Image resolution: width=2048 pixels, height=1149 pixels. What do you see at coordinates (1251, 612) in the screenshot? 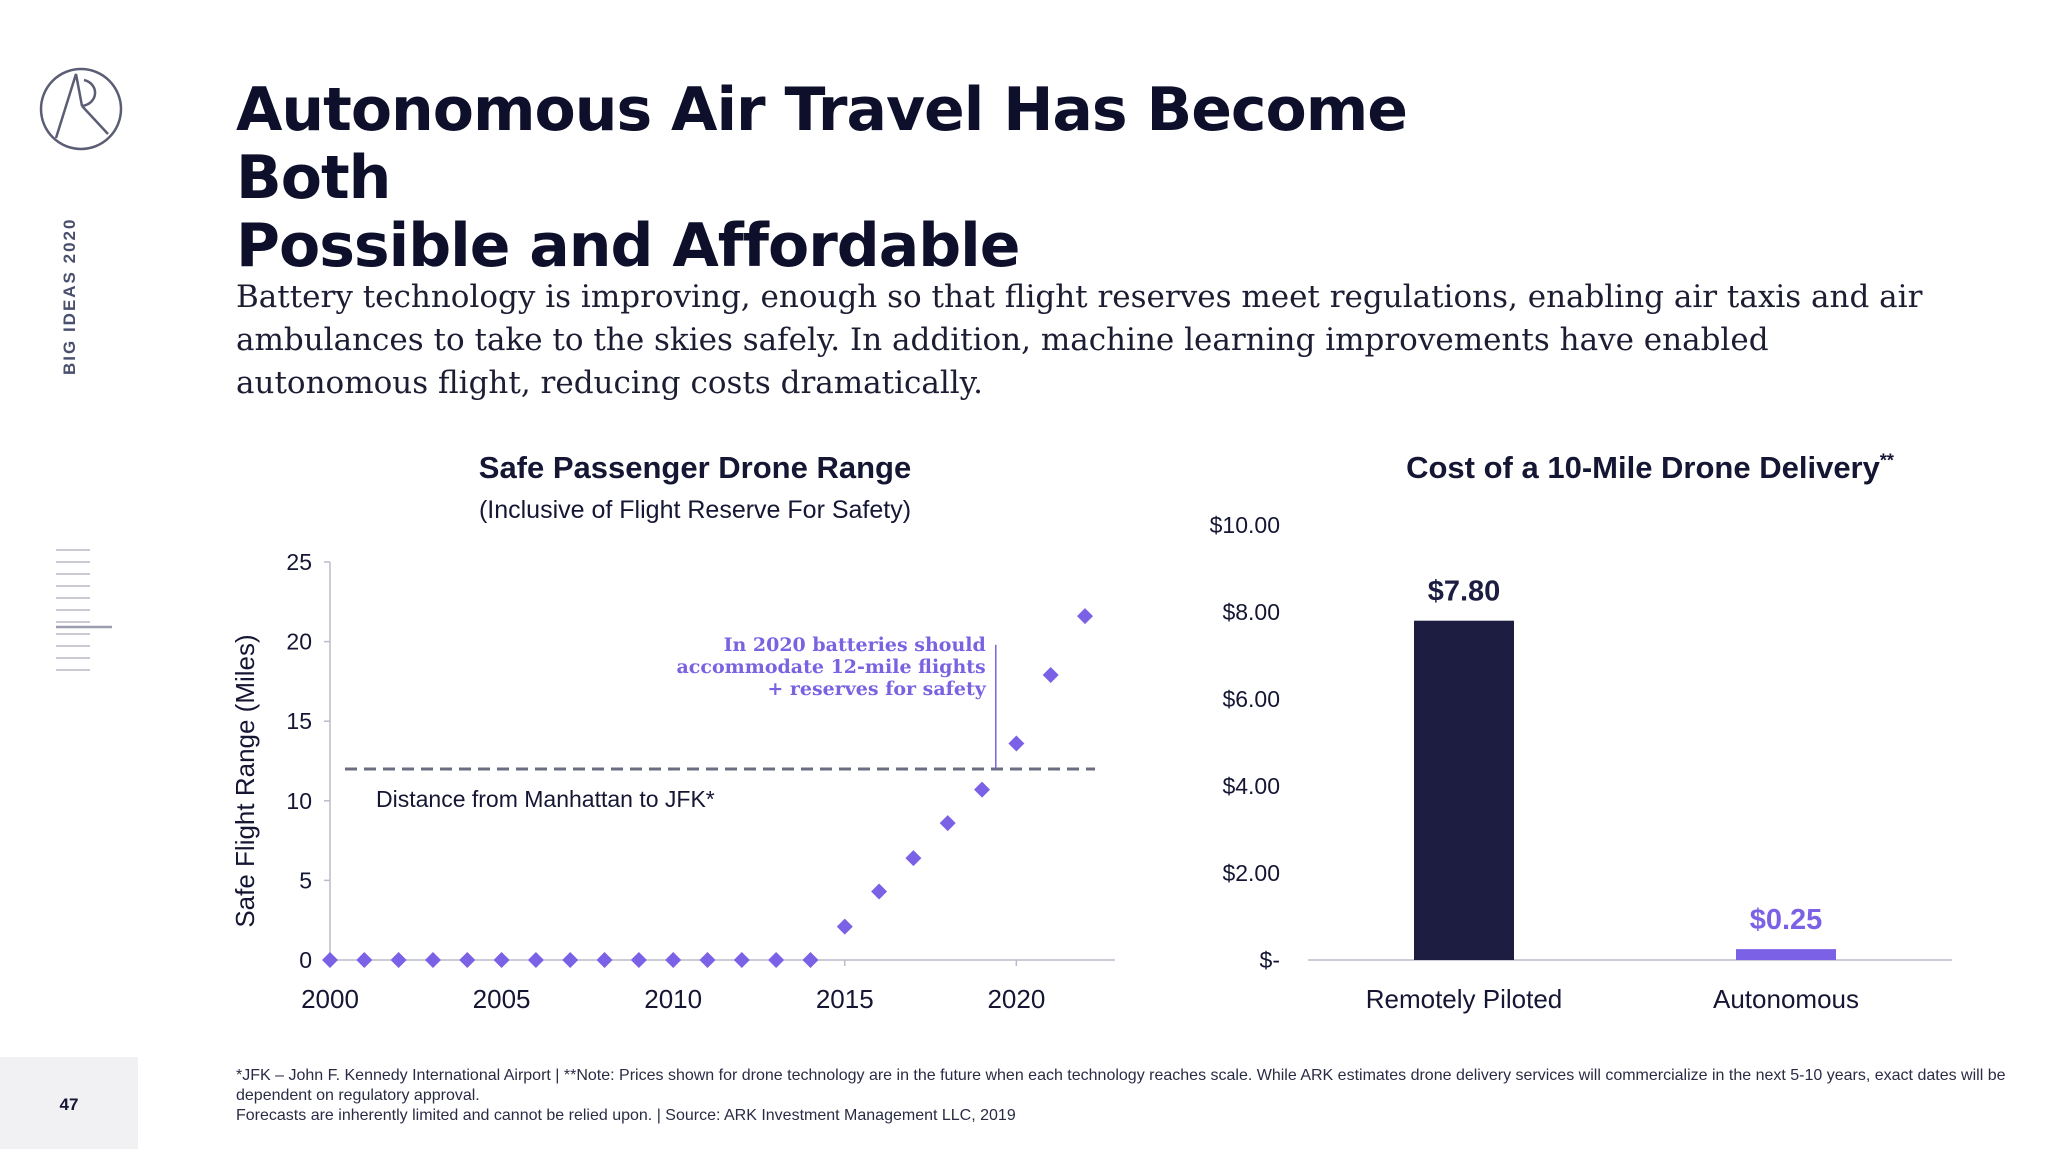
I see `y-tick-label: $8.00` at bounding box center [1251, 612].